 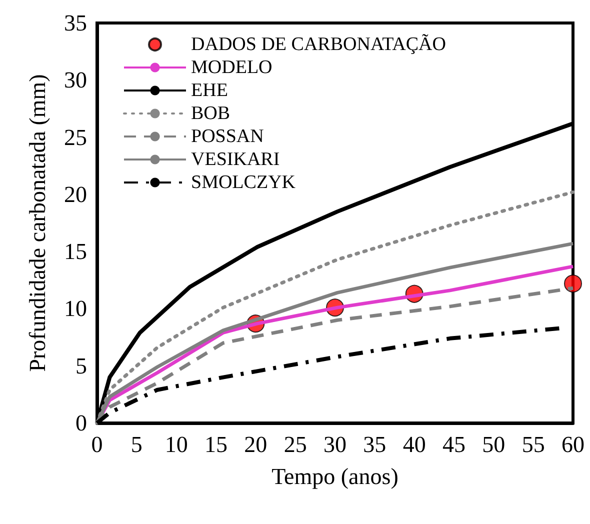 What do you see at coordinates (75, 23) in the screenshot?
I see `y-tick-label: 35` at bounding box center [75, 23].